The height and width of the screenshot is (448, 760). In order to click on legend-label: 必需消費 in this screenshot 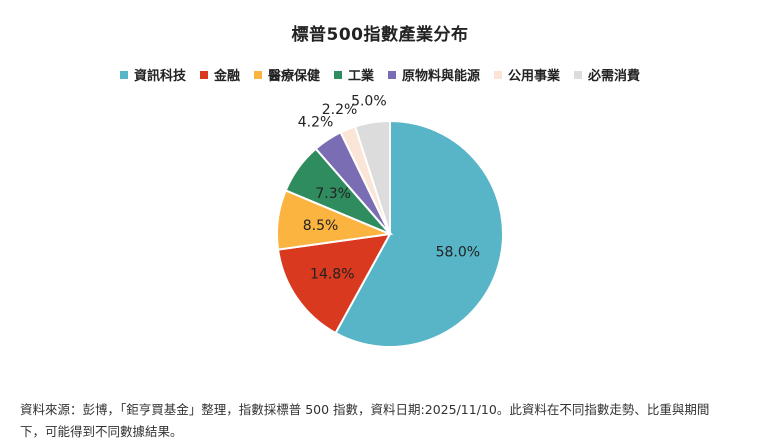, I will do `click(614, 76)`.